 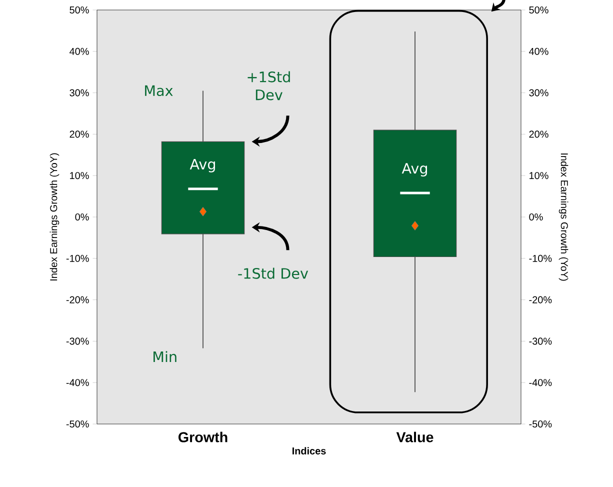 I want to click on y-tick-label: 0%, so click(x=82, y=217).